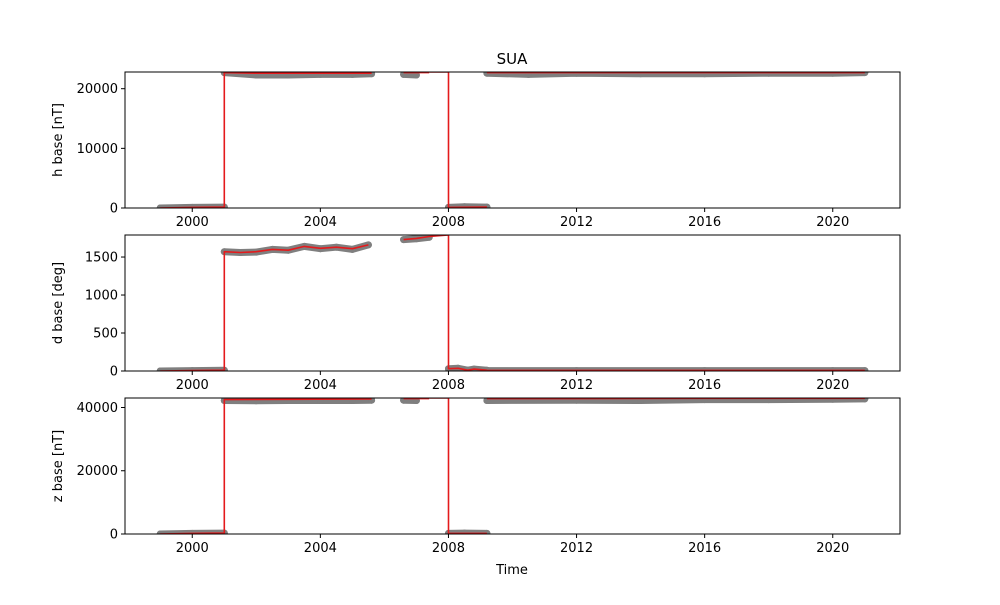 The width and height of the screenshot is (1000, 605). Describe the element at coordinates (58, 303) in the screenshot. I see `y-axis-label: d base [deg]` at that location.